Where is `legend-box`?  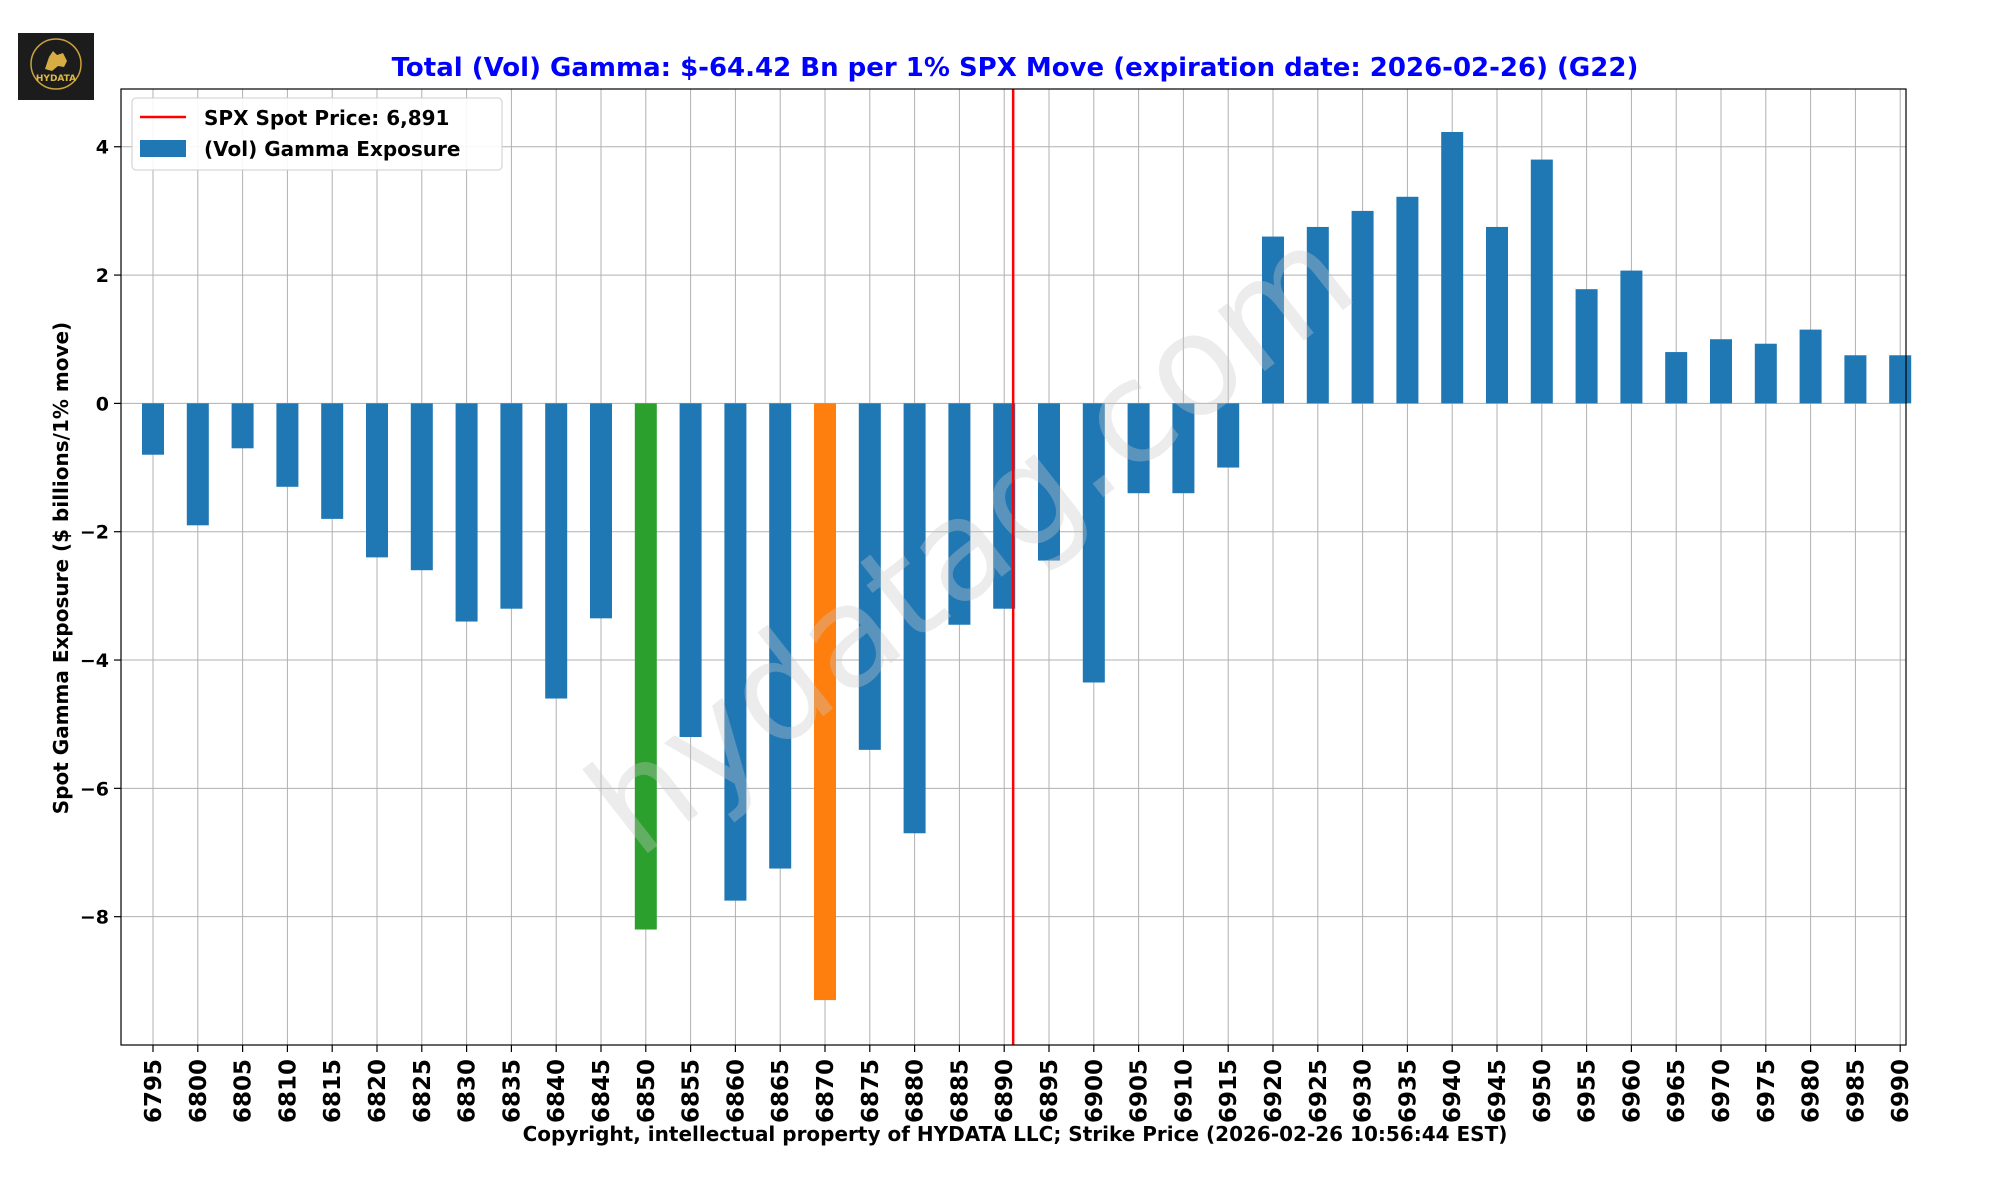
legend-box is located at coordinates (317, 134).